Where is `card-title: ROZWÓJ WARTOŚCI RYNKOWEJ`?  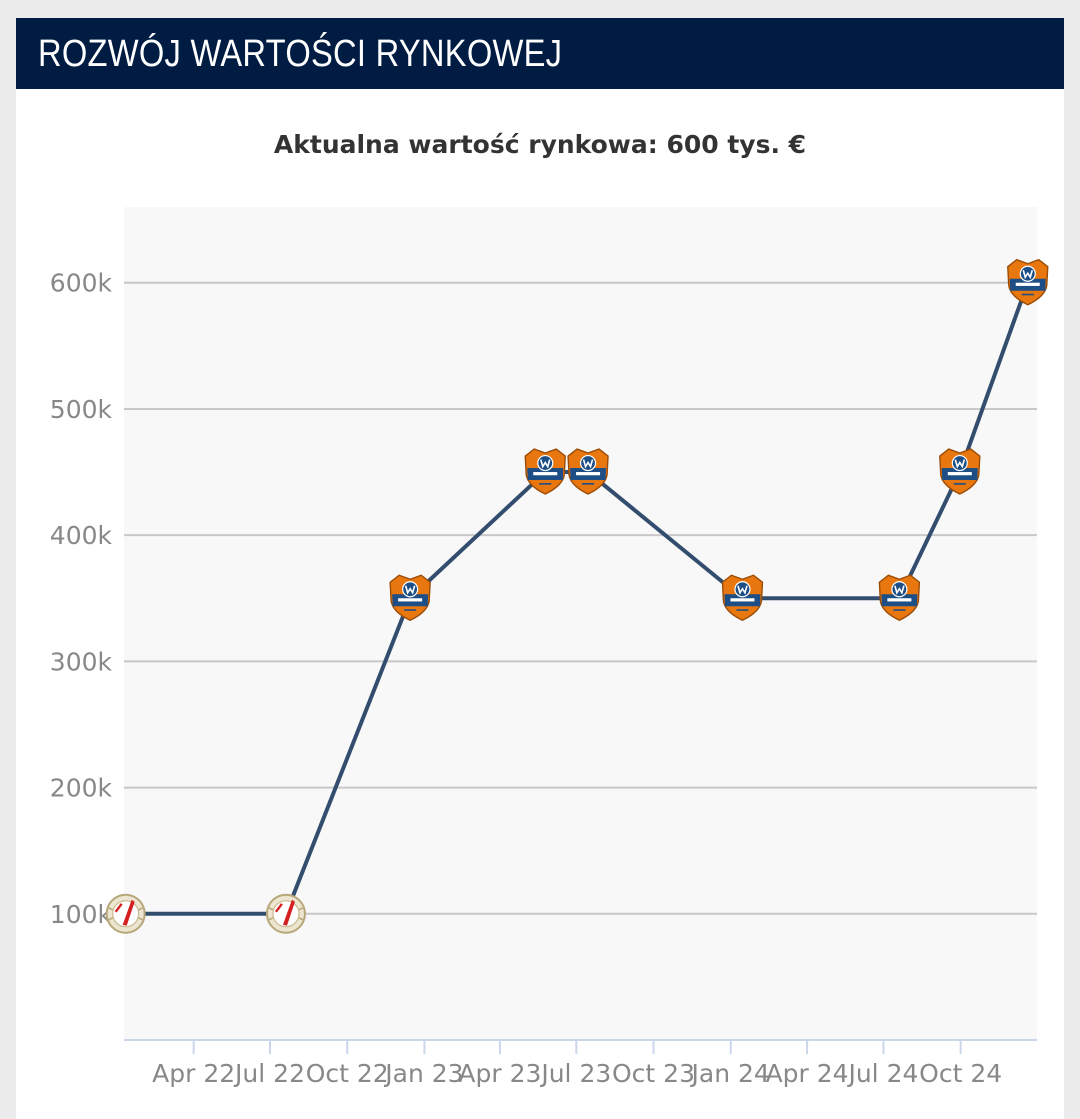 card-title: ROZWÓJ WARTOŚCI RYNKOWEJ is located at coordinates (300, 54).